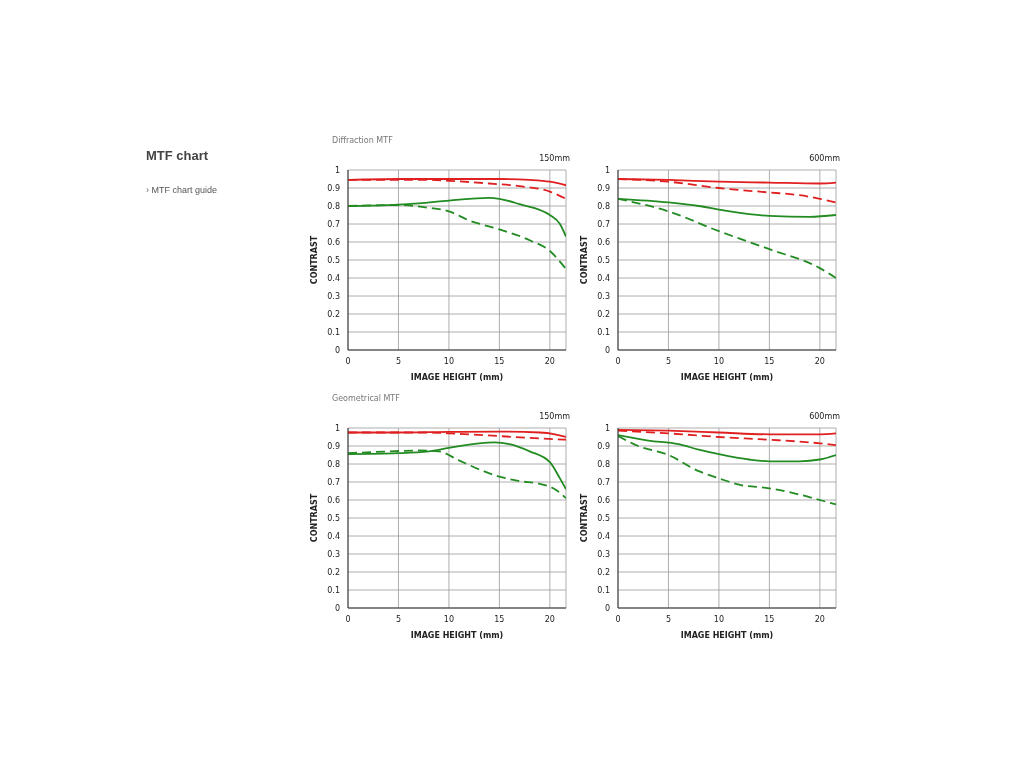 This screenshot has height=768, width=1024. Describe the element at coordinates (362, 141) in the screenshot. I see `chart-subtitle: Diffraction MTF` at that location.